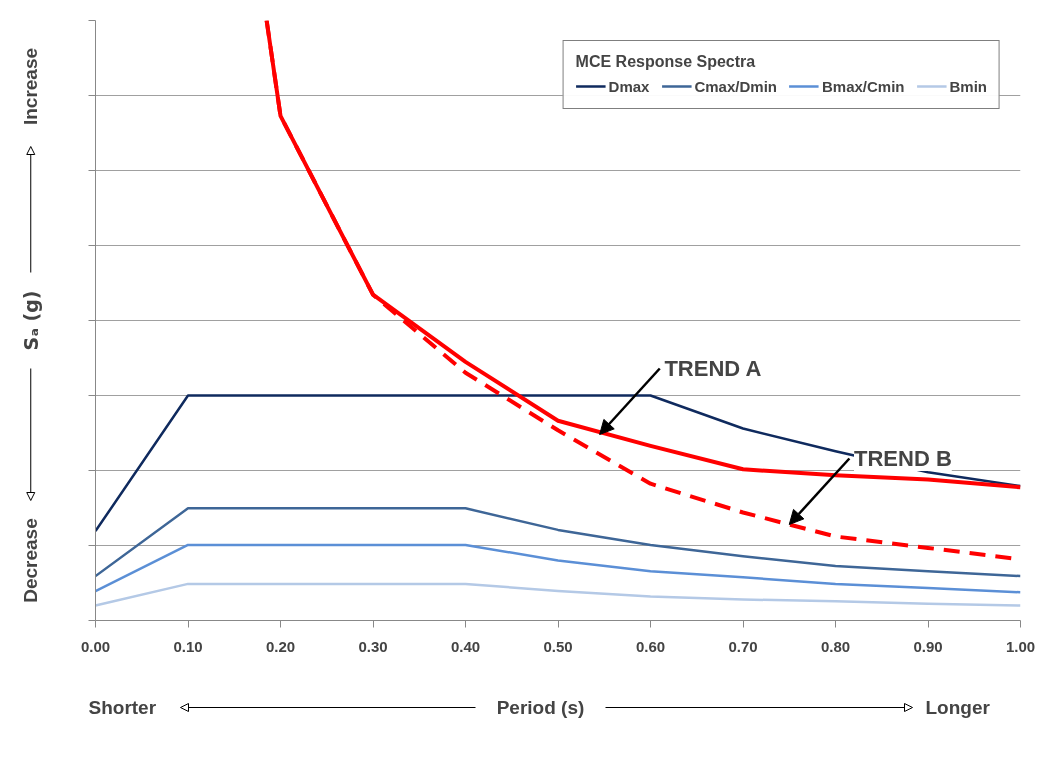 This screenshot has width=1053, height=777. I want to click on annotation: TREND A, so click(713, 368).